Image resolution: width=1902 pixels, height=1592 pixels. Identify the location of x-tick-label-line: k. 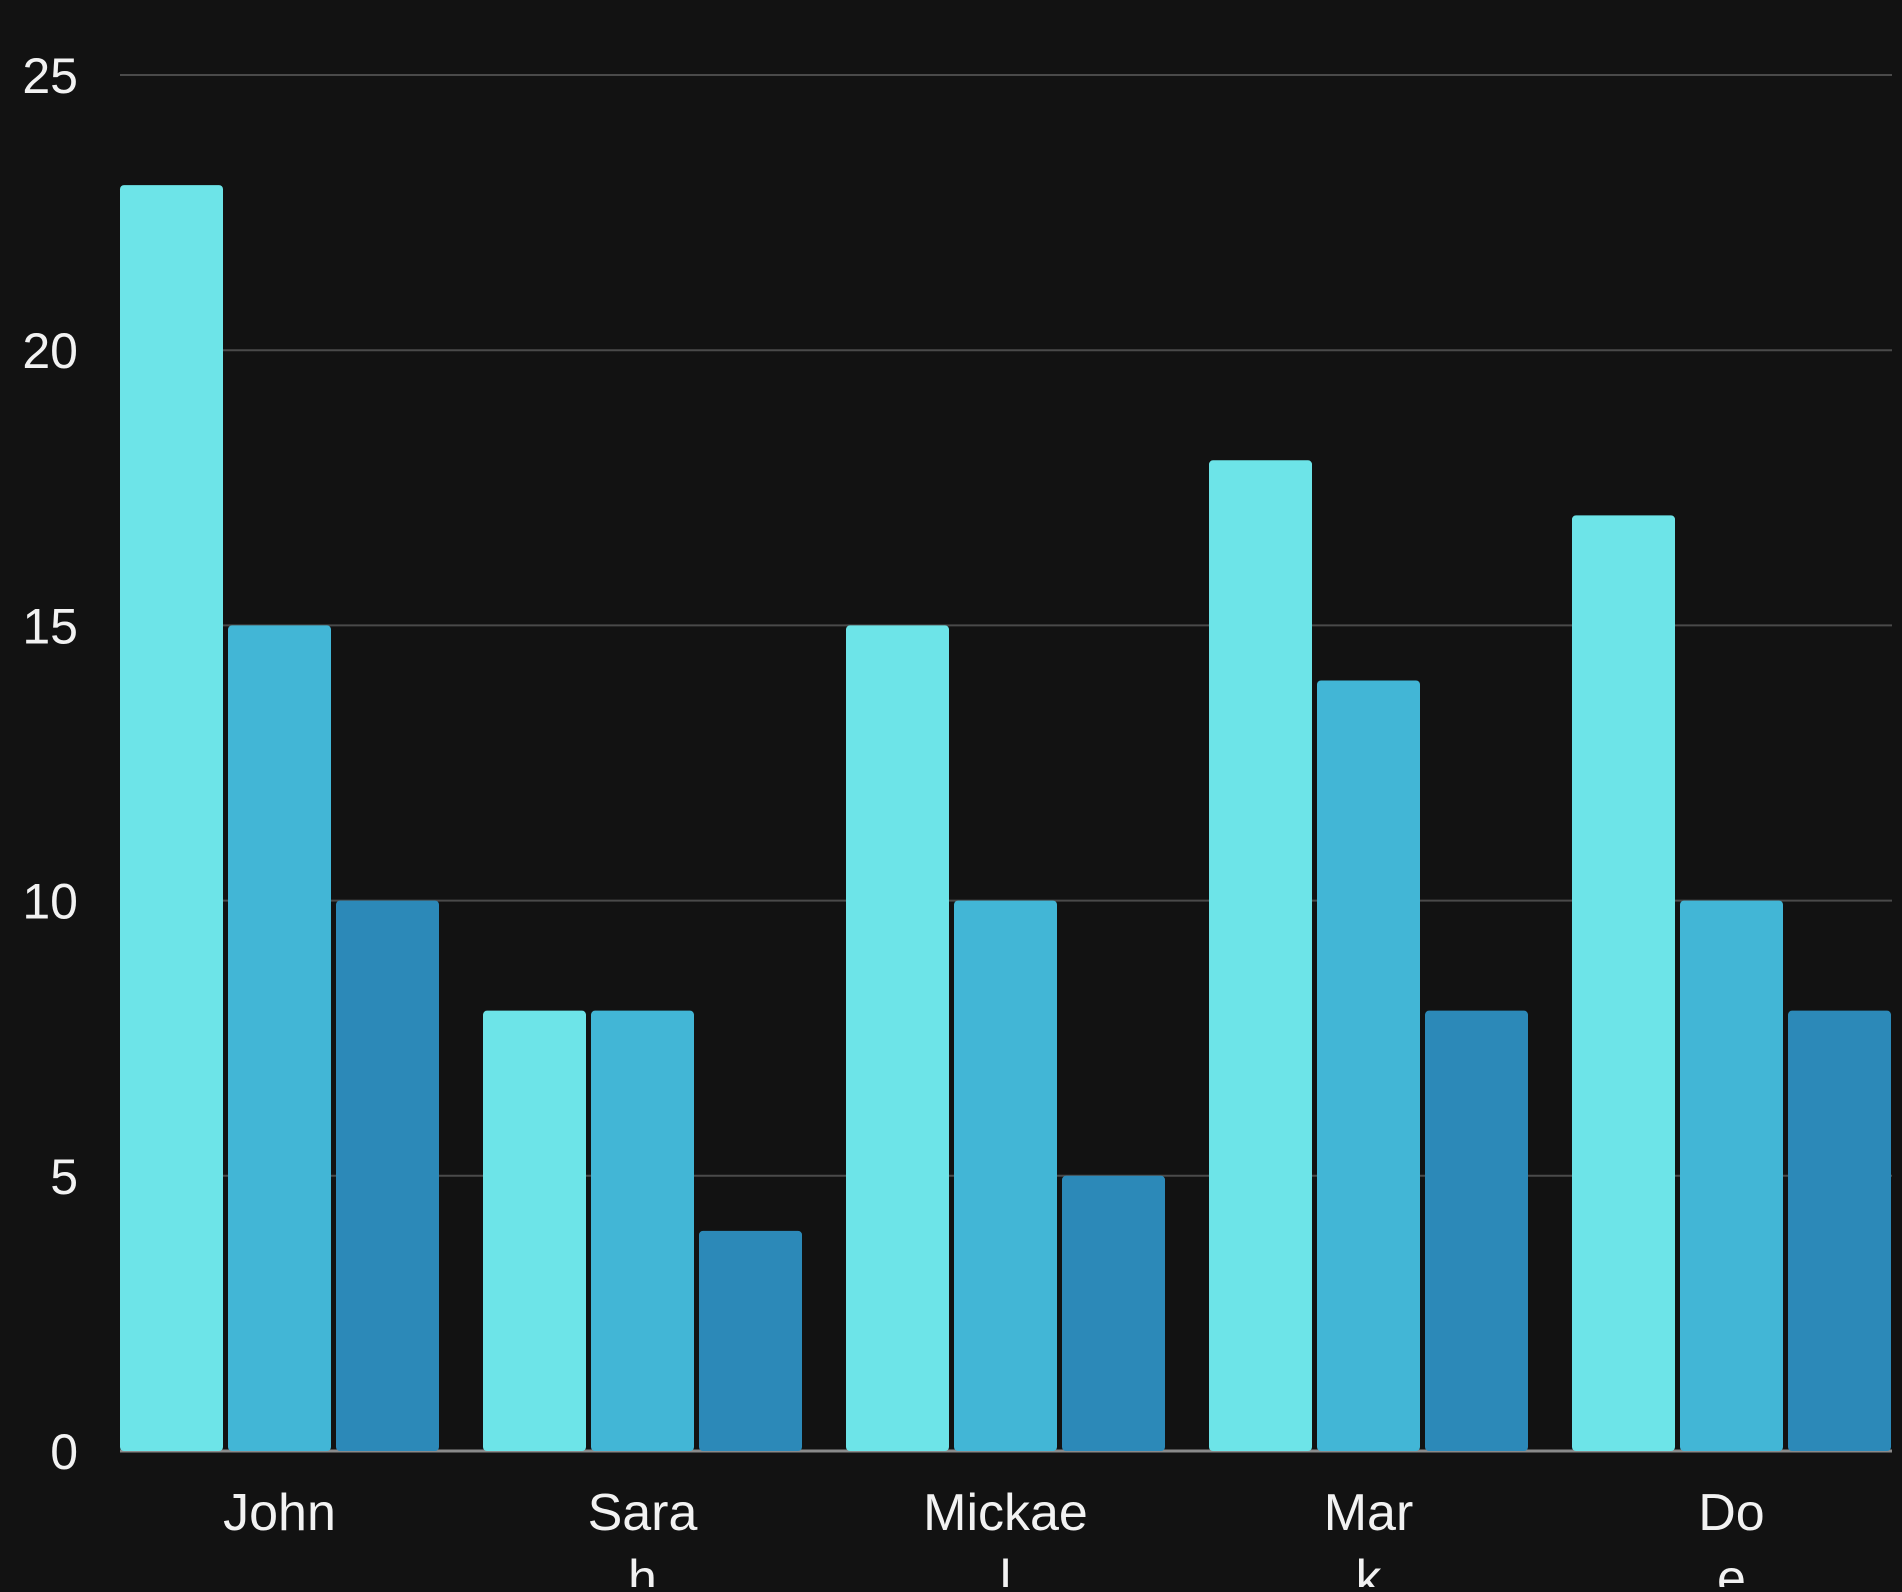
(1369, 1568).